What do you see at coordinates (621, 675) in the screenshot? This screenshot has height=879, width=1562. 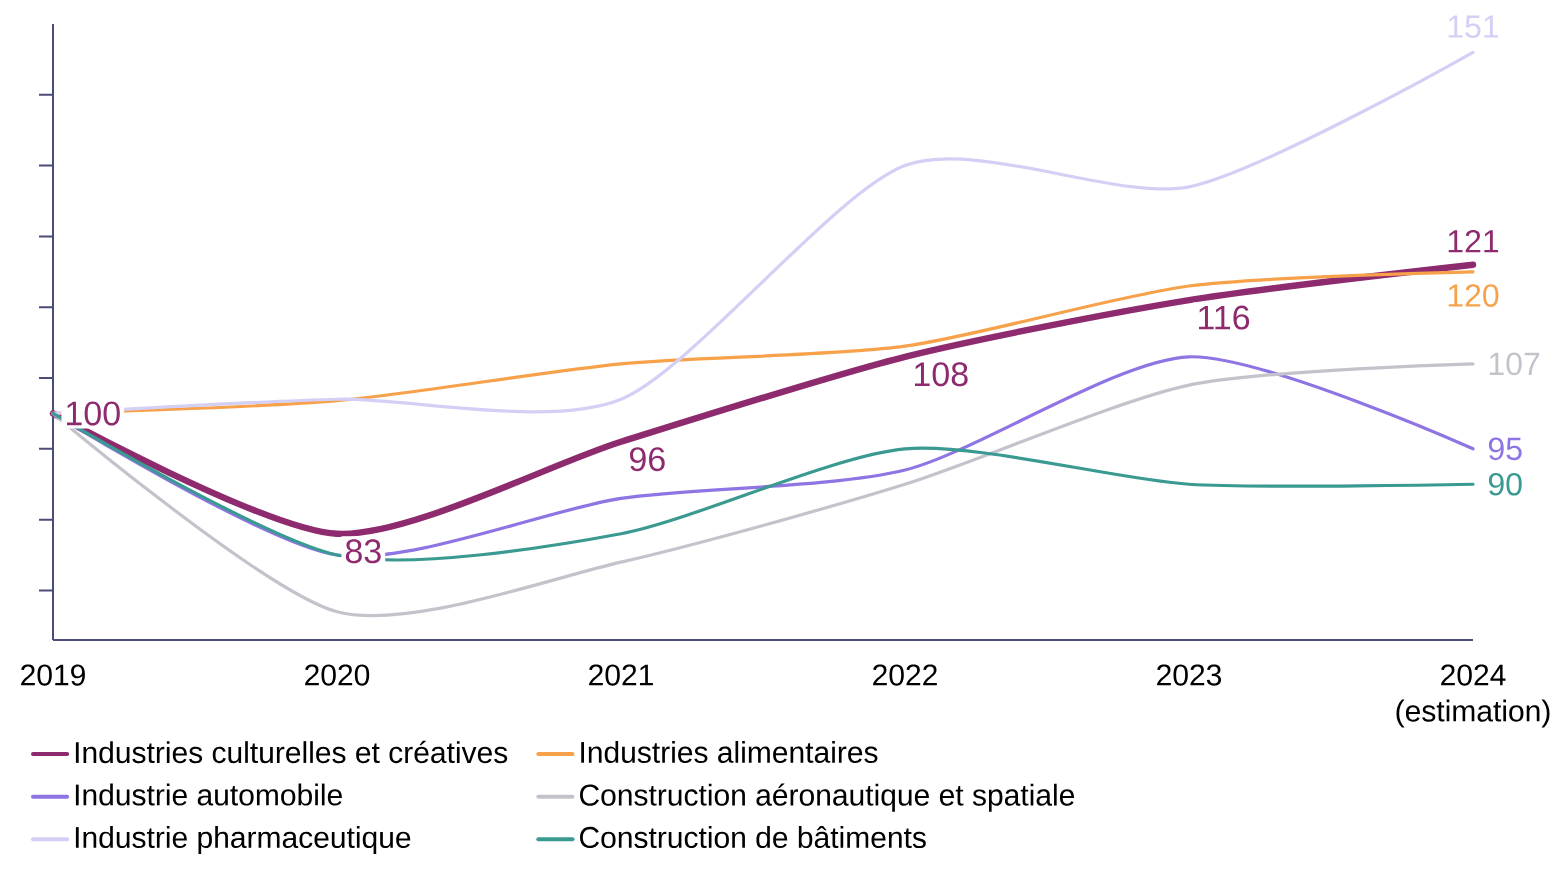 I see `x-tick-label: 2021` at bounding box center [621, 675].